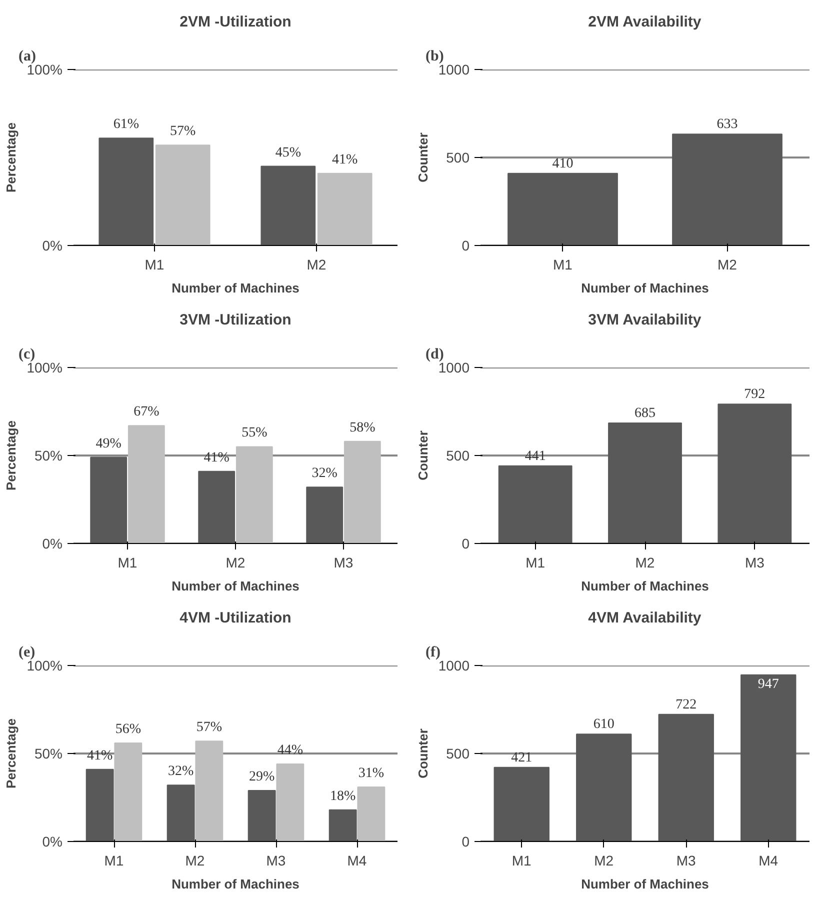  What do you see at coordinates (727, 124) in the screenshot?
I see `data-label: 633` at bounding box center [727, 124].